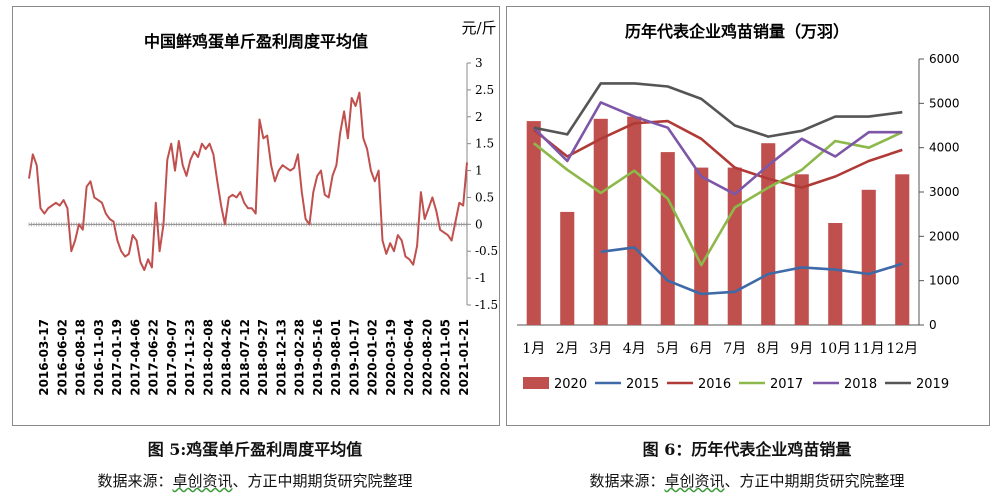 The width and height of the screenshot is (995, 496). Describe the element at coordinates (227, 357) in the screenshot. I see `x-tick-label: 2018-04-26` at that location.